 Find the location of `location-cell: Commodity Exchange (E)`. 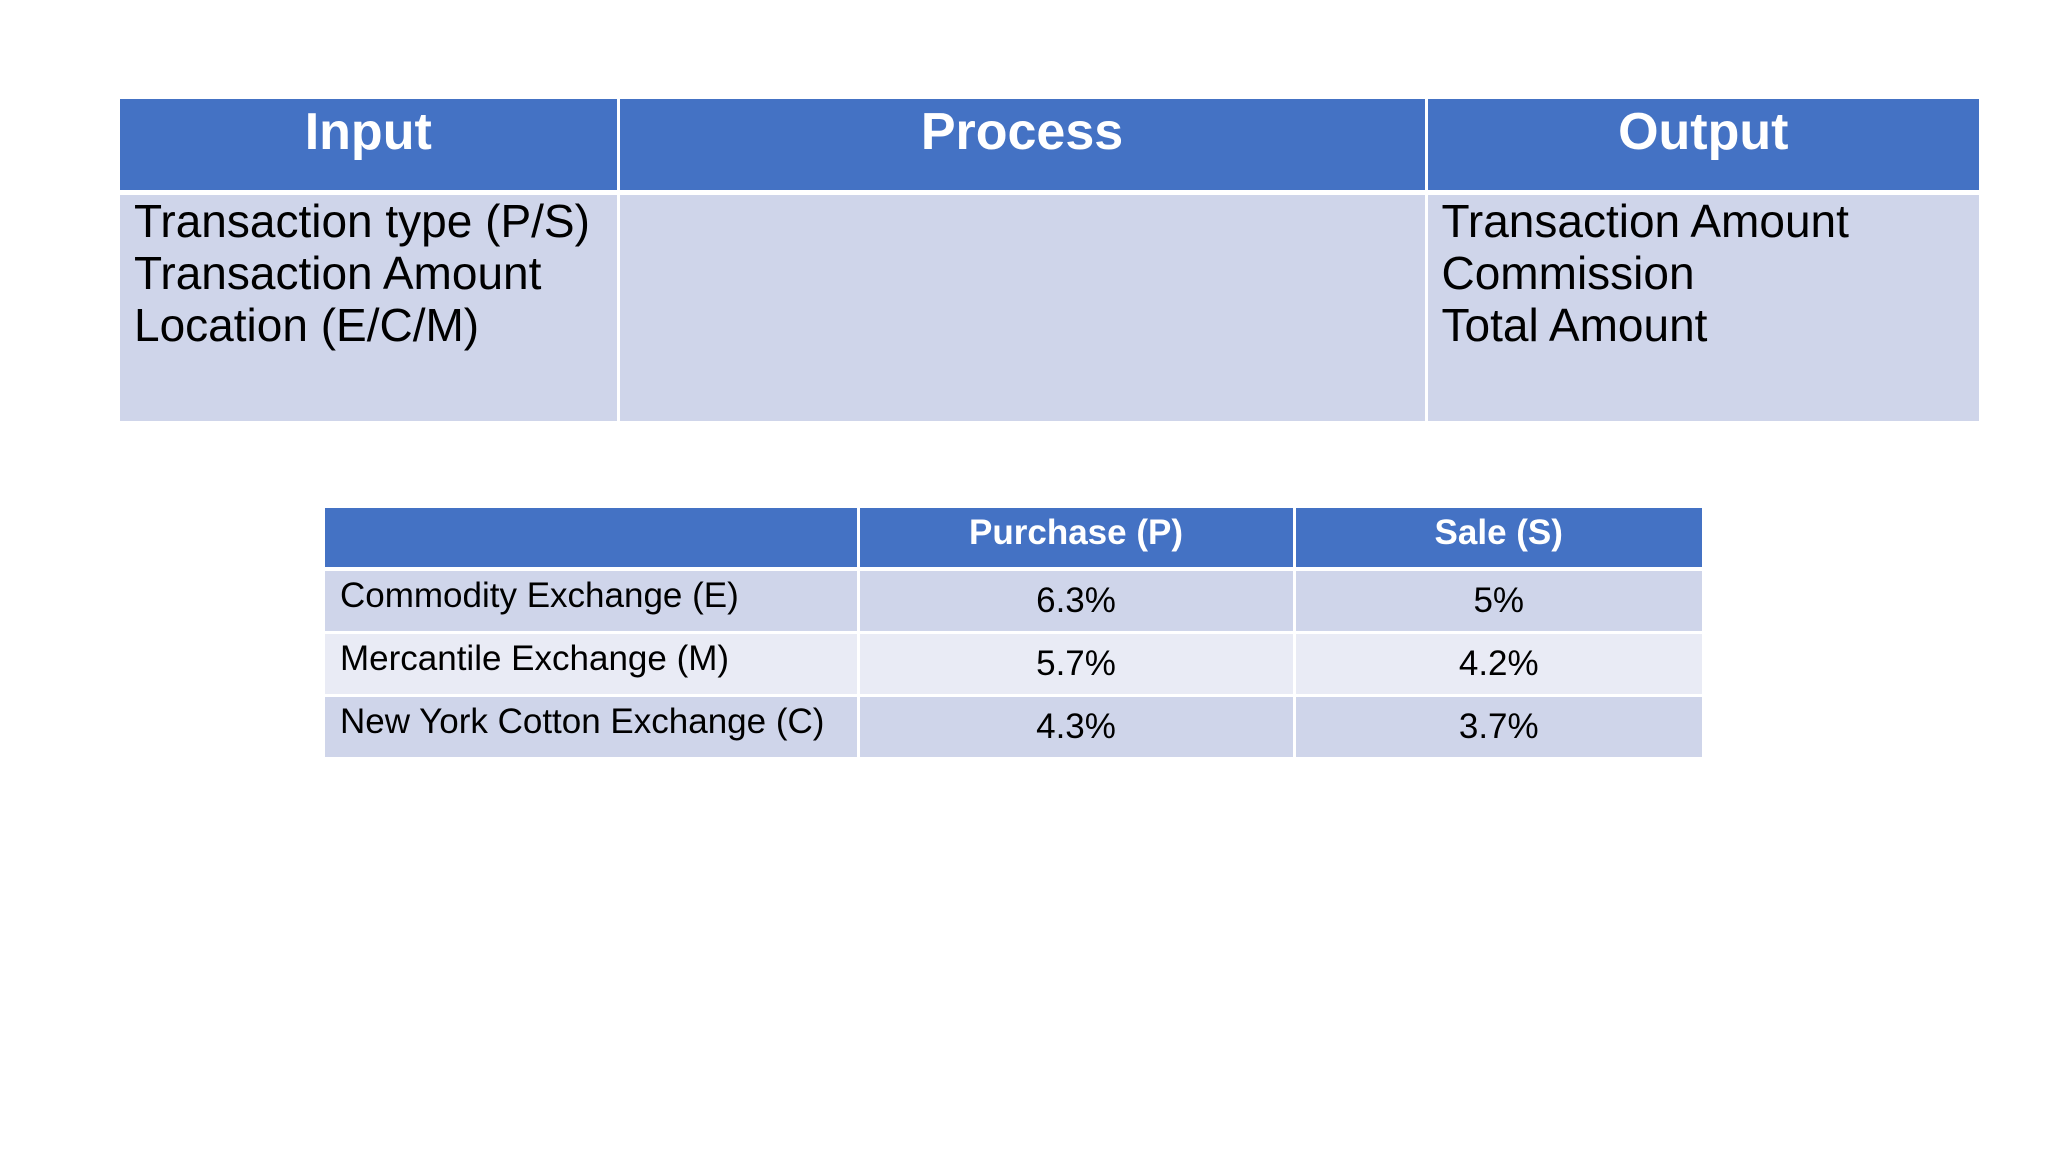

location-cell: Commodity Exchange (E) is located at coordinates (592, 601).